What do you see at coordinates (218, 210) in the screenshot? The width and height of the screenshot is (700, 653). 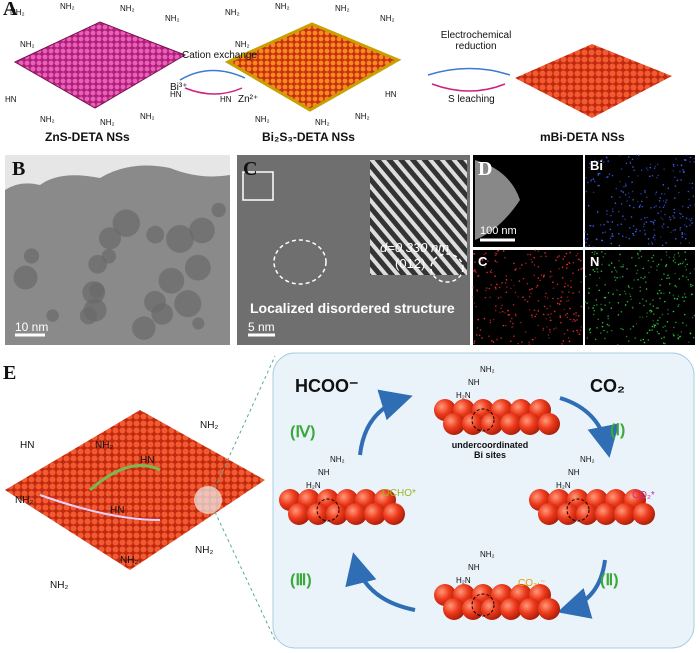 I see `particle` at bounding box center [218, 210].